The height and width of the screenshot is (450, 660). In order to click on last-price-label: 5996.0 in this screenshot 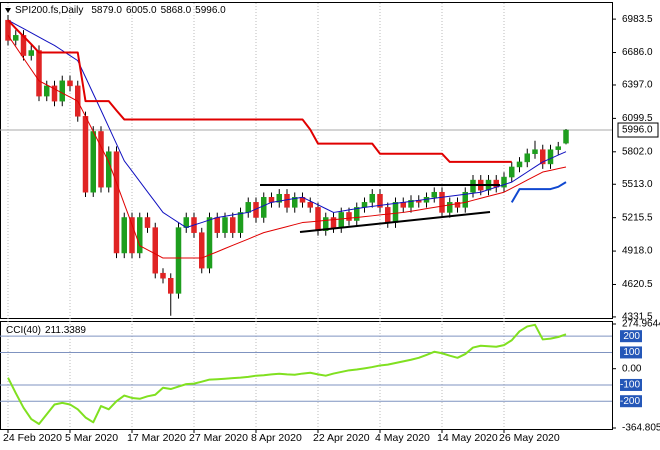, I will do `click(637, 130)`.